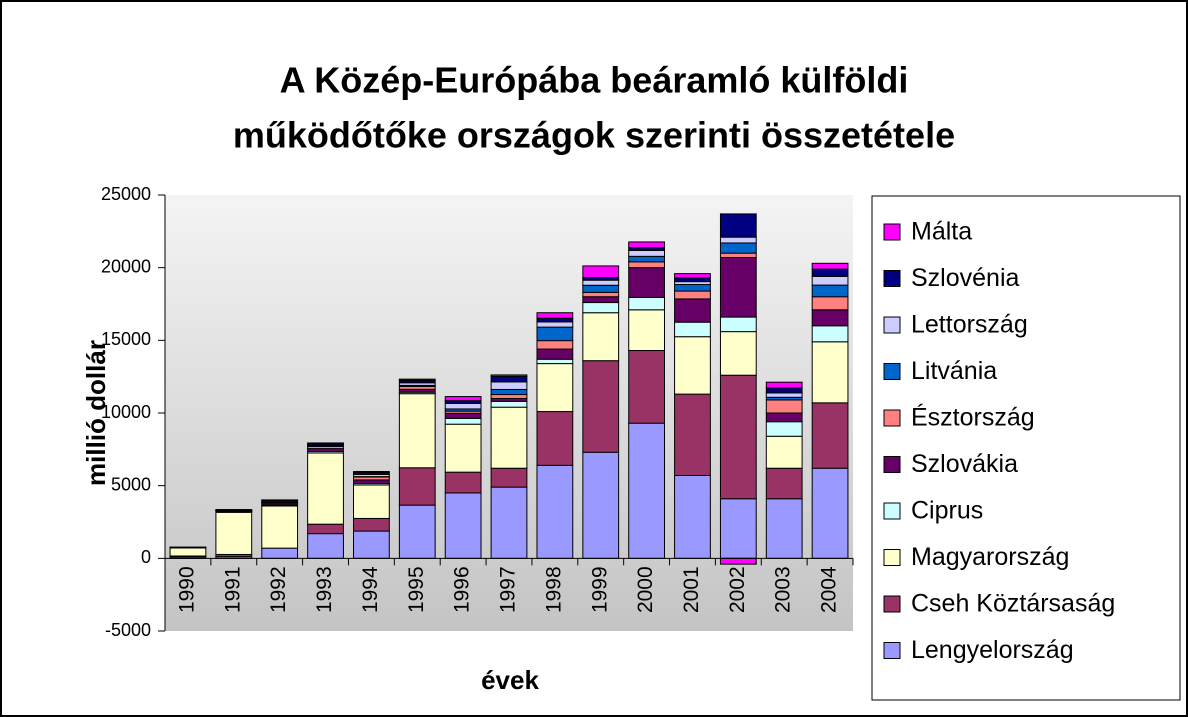  I want to click on y-tick-label: 10000, so click(126, 412).